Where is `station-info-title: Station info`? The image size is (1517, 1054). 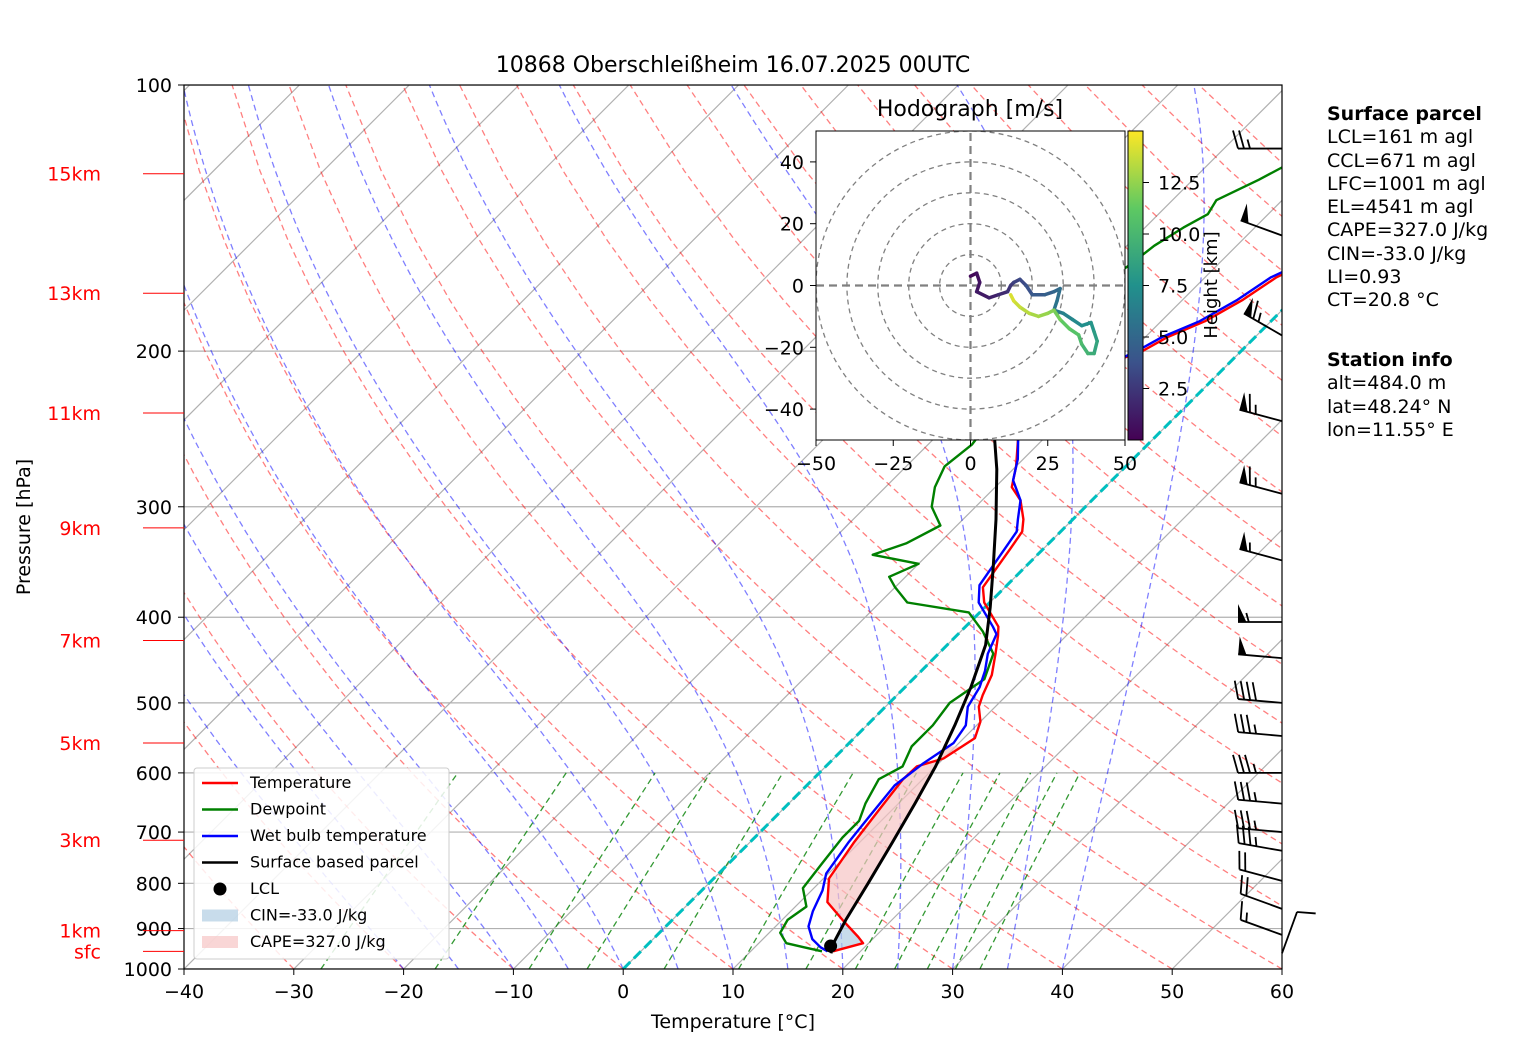 station-info-title: Station info is located at coordinates (1390, 360).